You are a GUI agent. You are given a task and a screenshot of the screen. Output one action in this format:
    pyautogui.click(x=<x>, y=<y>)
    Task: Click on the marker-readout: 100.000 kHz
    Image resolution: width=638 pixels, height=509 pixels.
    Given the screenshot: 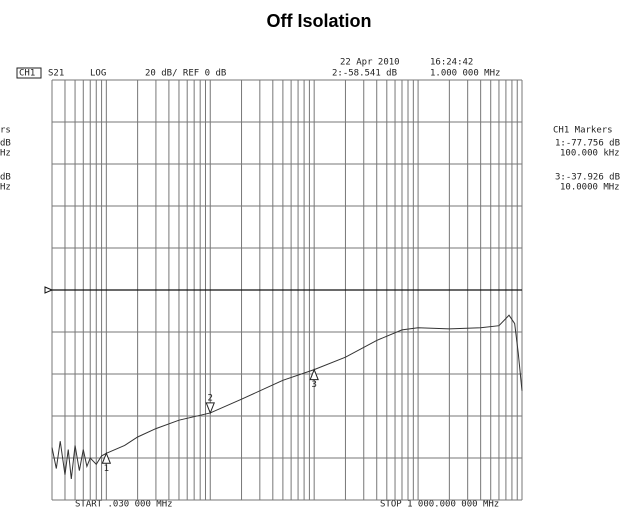 What is the action you would take?
    pyautogui.click(x=590, y=154)
    